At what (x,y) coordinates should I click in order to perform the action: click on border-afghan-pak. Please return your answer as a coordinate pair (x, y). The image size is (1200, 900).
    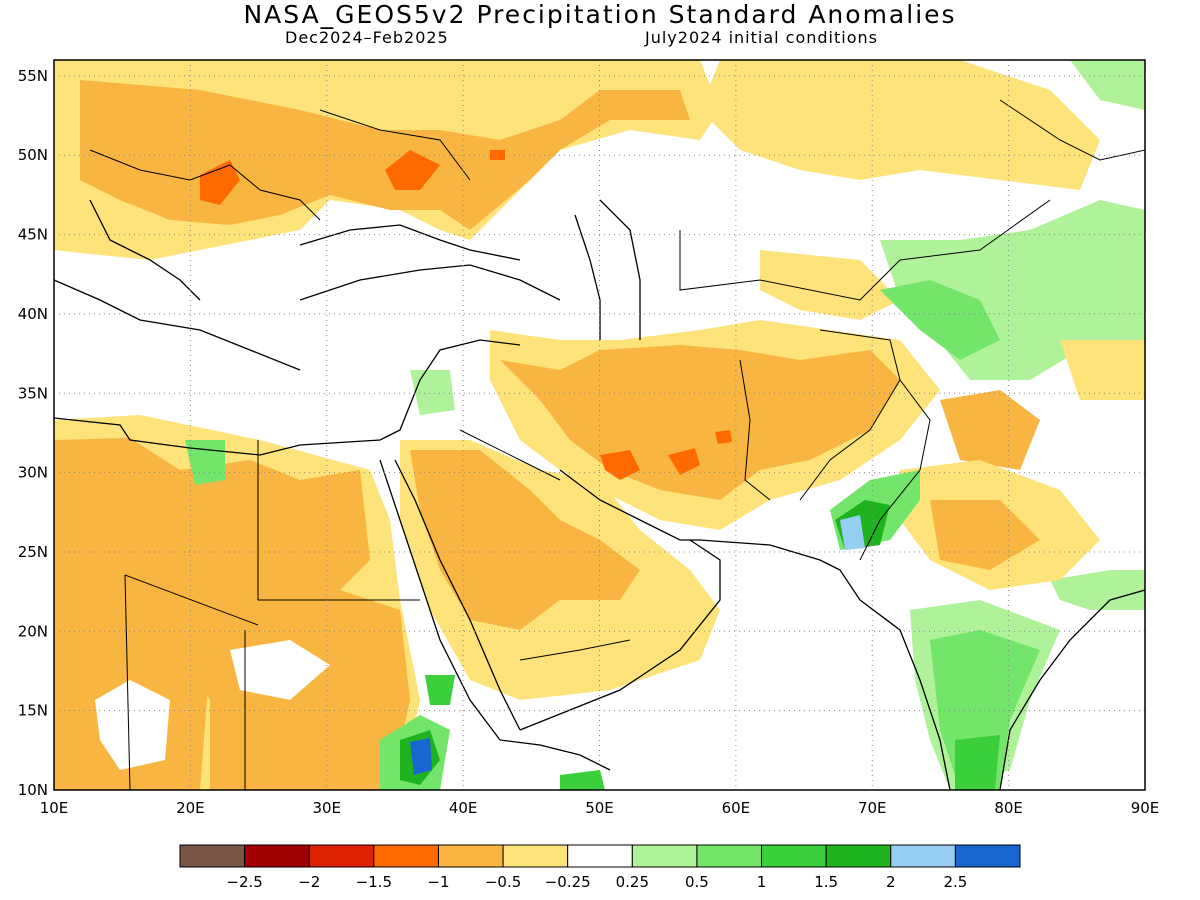
    Looking at the image, I should click on (850, 415).